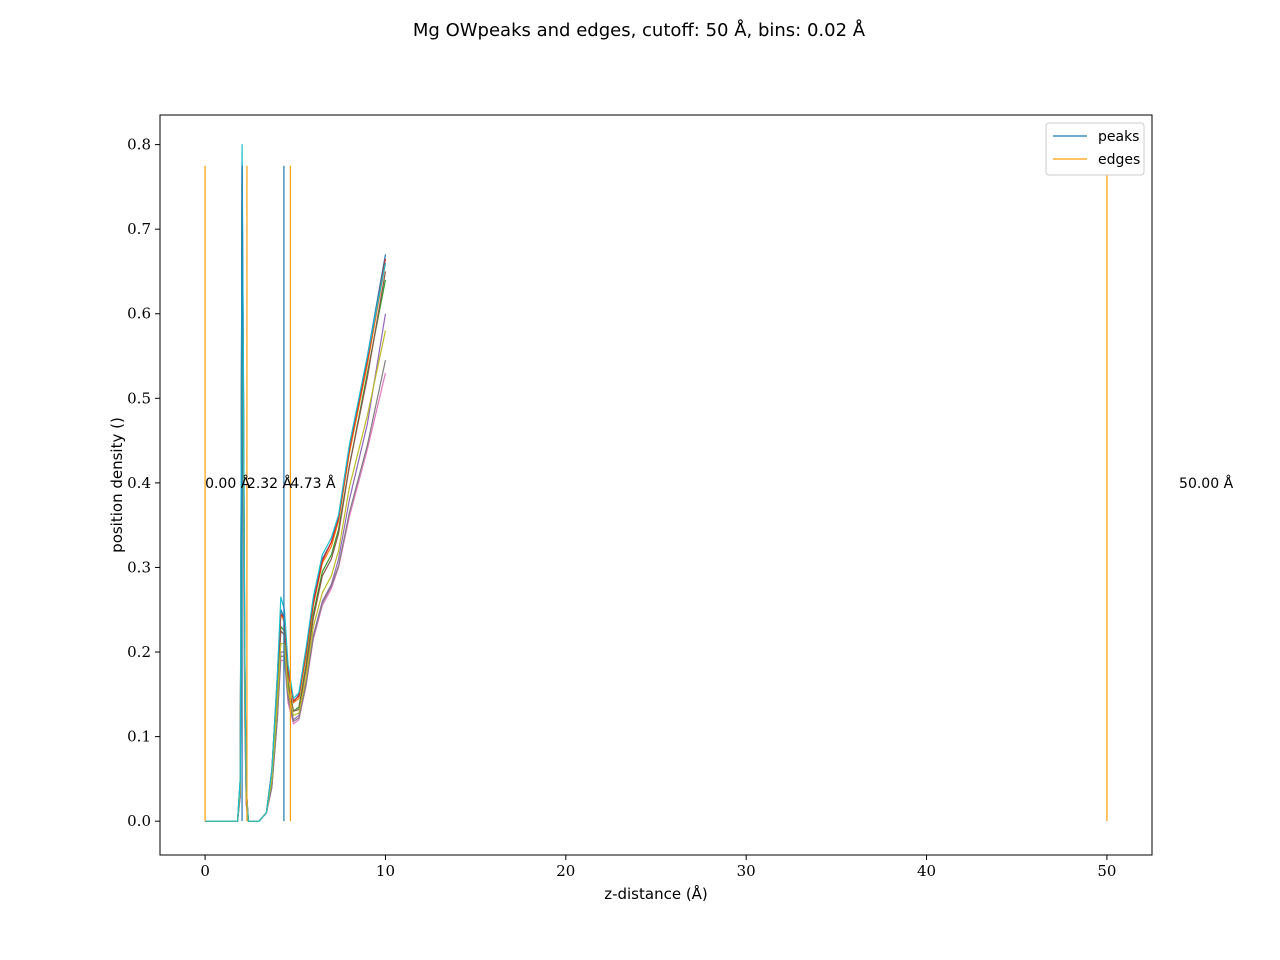 Image resolution: width=1280 pixels, height=960 pixels. I want to click on legend: peaks edges, so click(1095, 149).